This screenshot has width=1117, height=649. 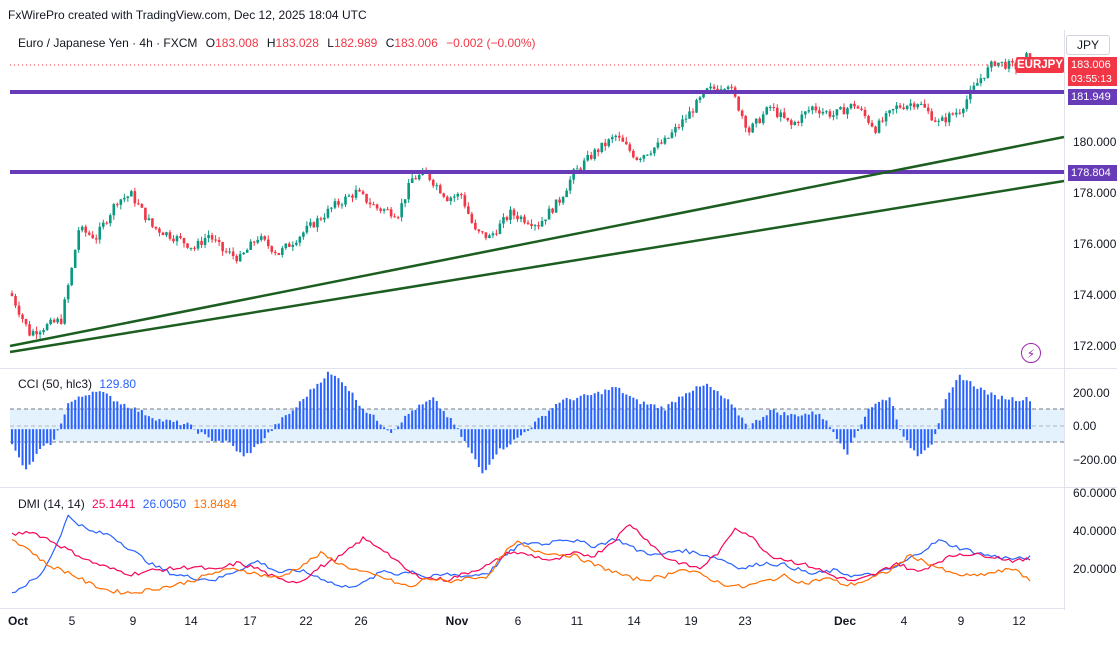 What do you see at coordinates (108, 43) in the screenshot?
I see `symbol-name: Euro / Japanese Yen · 4h · FXCM` at bounding box center [108, 43].